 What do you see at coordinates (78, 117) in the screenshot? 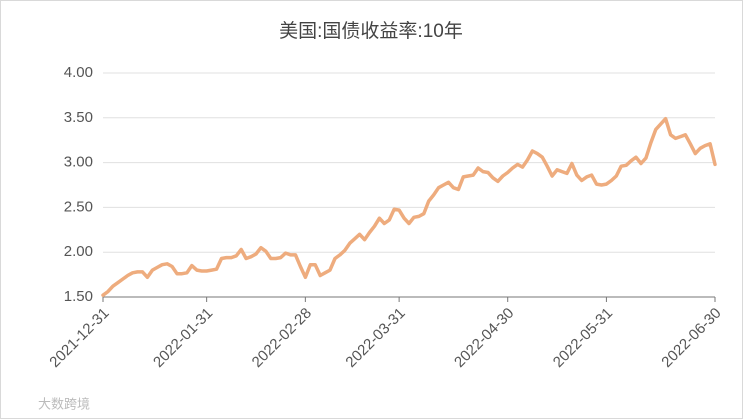
I see `y-tick-label: 3.50` at bounding box center [78, 117].